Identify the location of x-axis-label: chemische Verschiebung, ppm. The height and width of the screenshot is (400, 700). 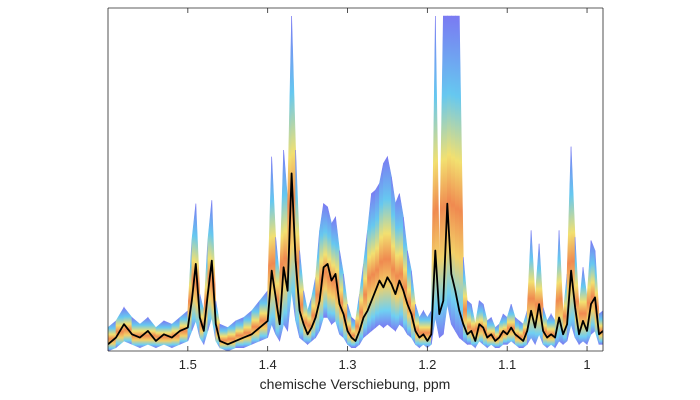
(355, 384).